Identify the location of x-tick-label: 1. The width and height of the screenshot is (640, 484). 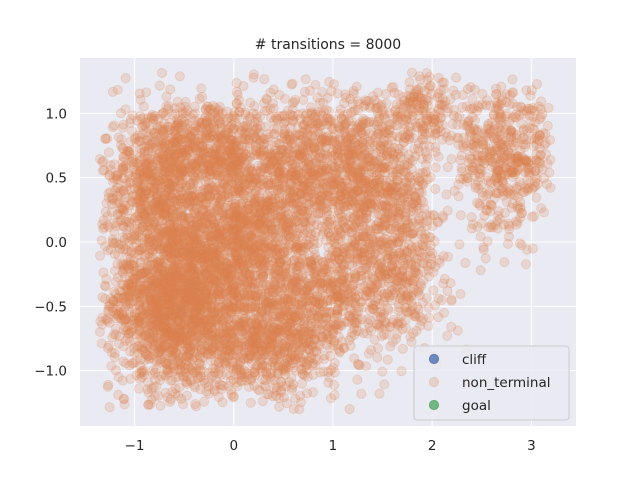
(333, 446).